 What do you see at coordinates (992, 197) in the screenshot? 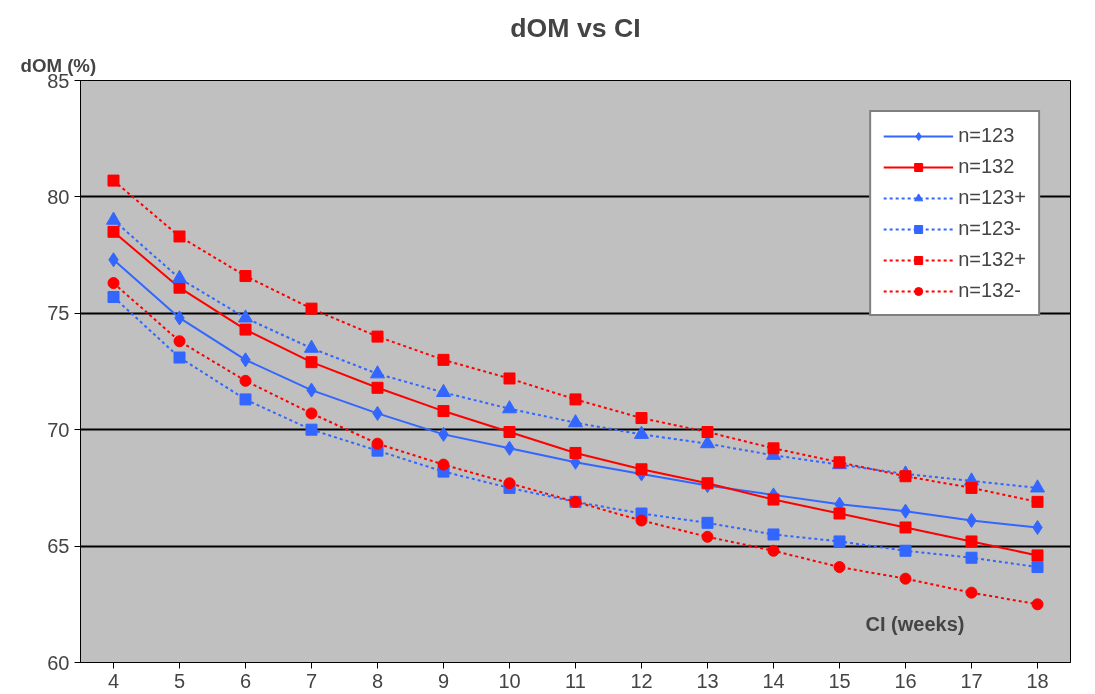
I see `legend-label: n=123+` at bounding box center [992, 197].